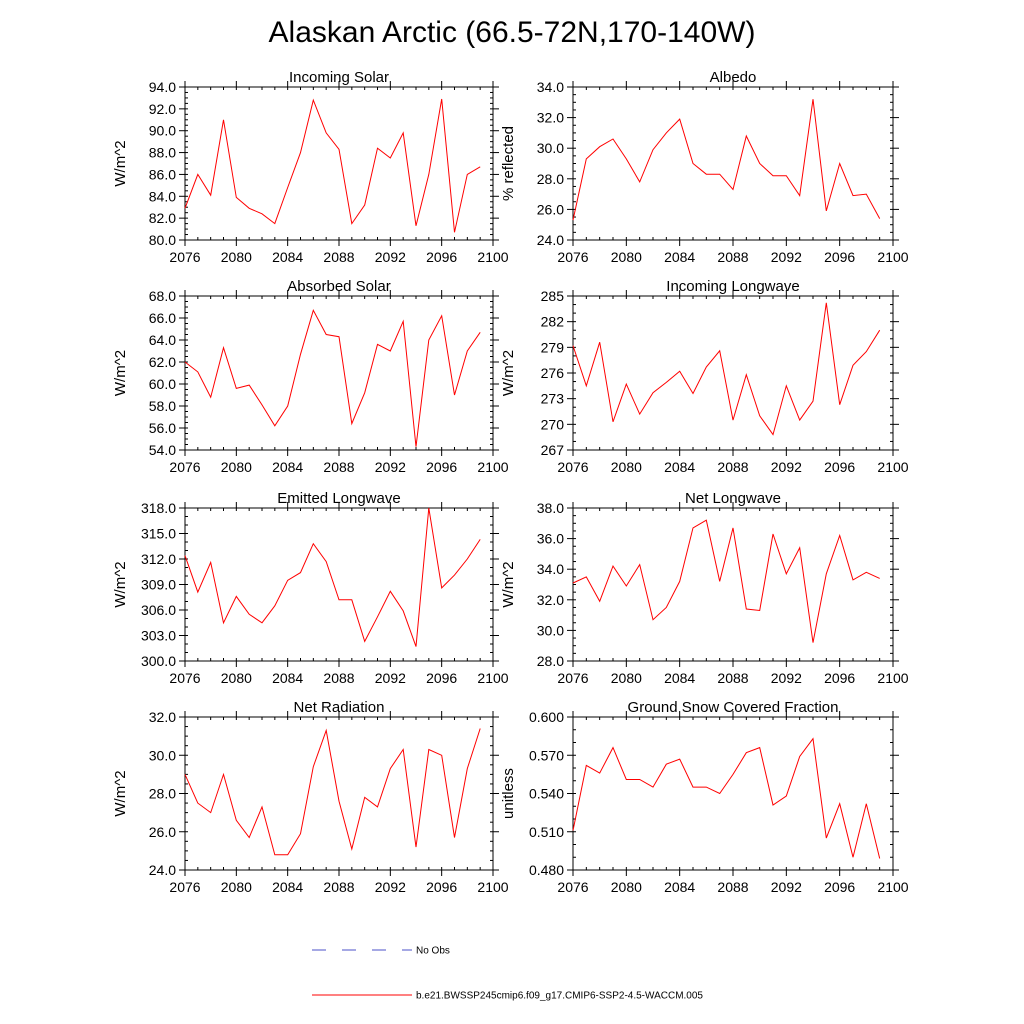 Image resolution: width=1024 pixels, height=1024 pixels. I want to click on y-tick-label: 92.0, so click(162, 109).